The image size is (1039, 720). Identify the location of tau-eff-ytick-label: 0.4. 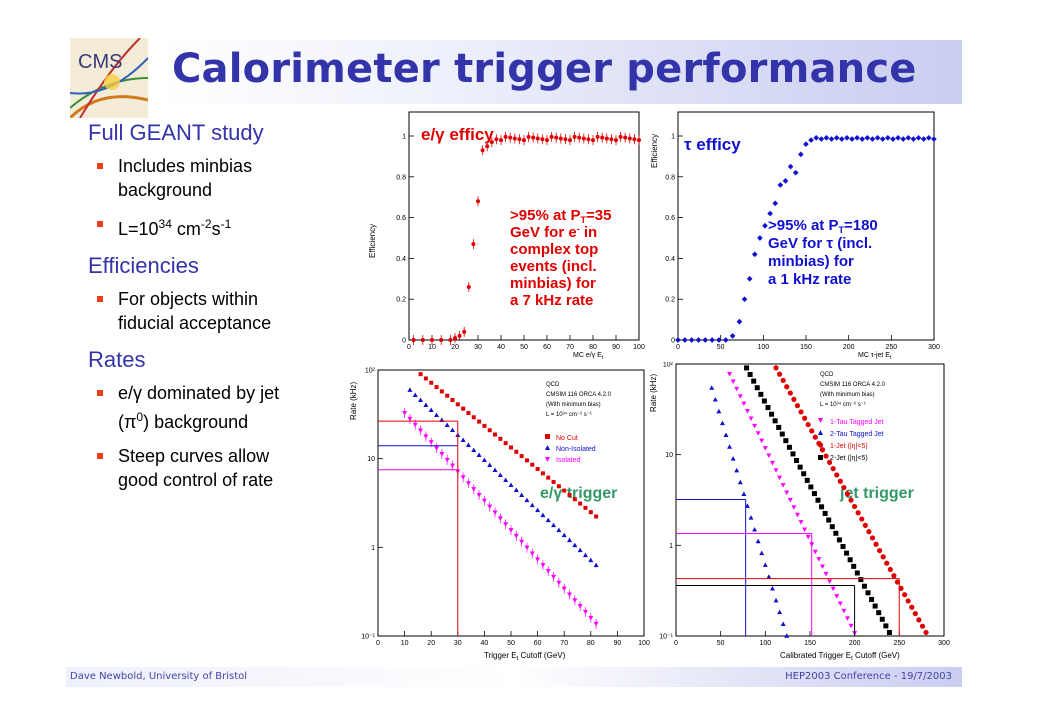
(670, 259).